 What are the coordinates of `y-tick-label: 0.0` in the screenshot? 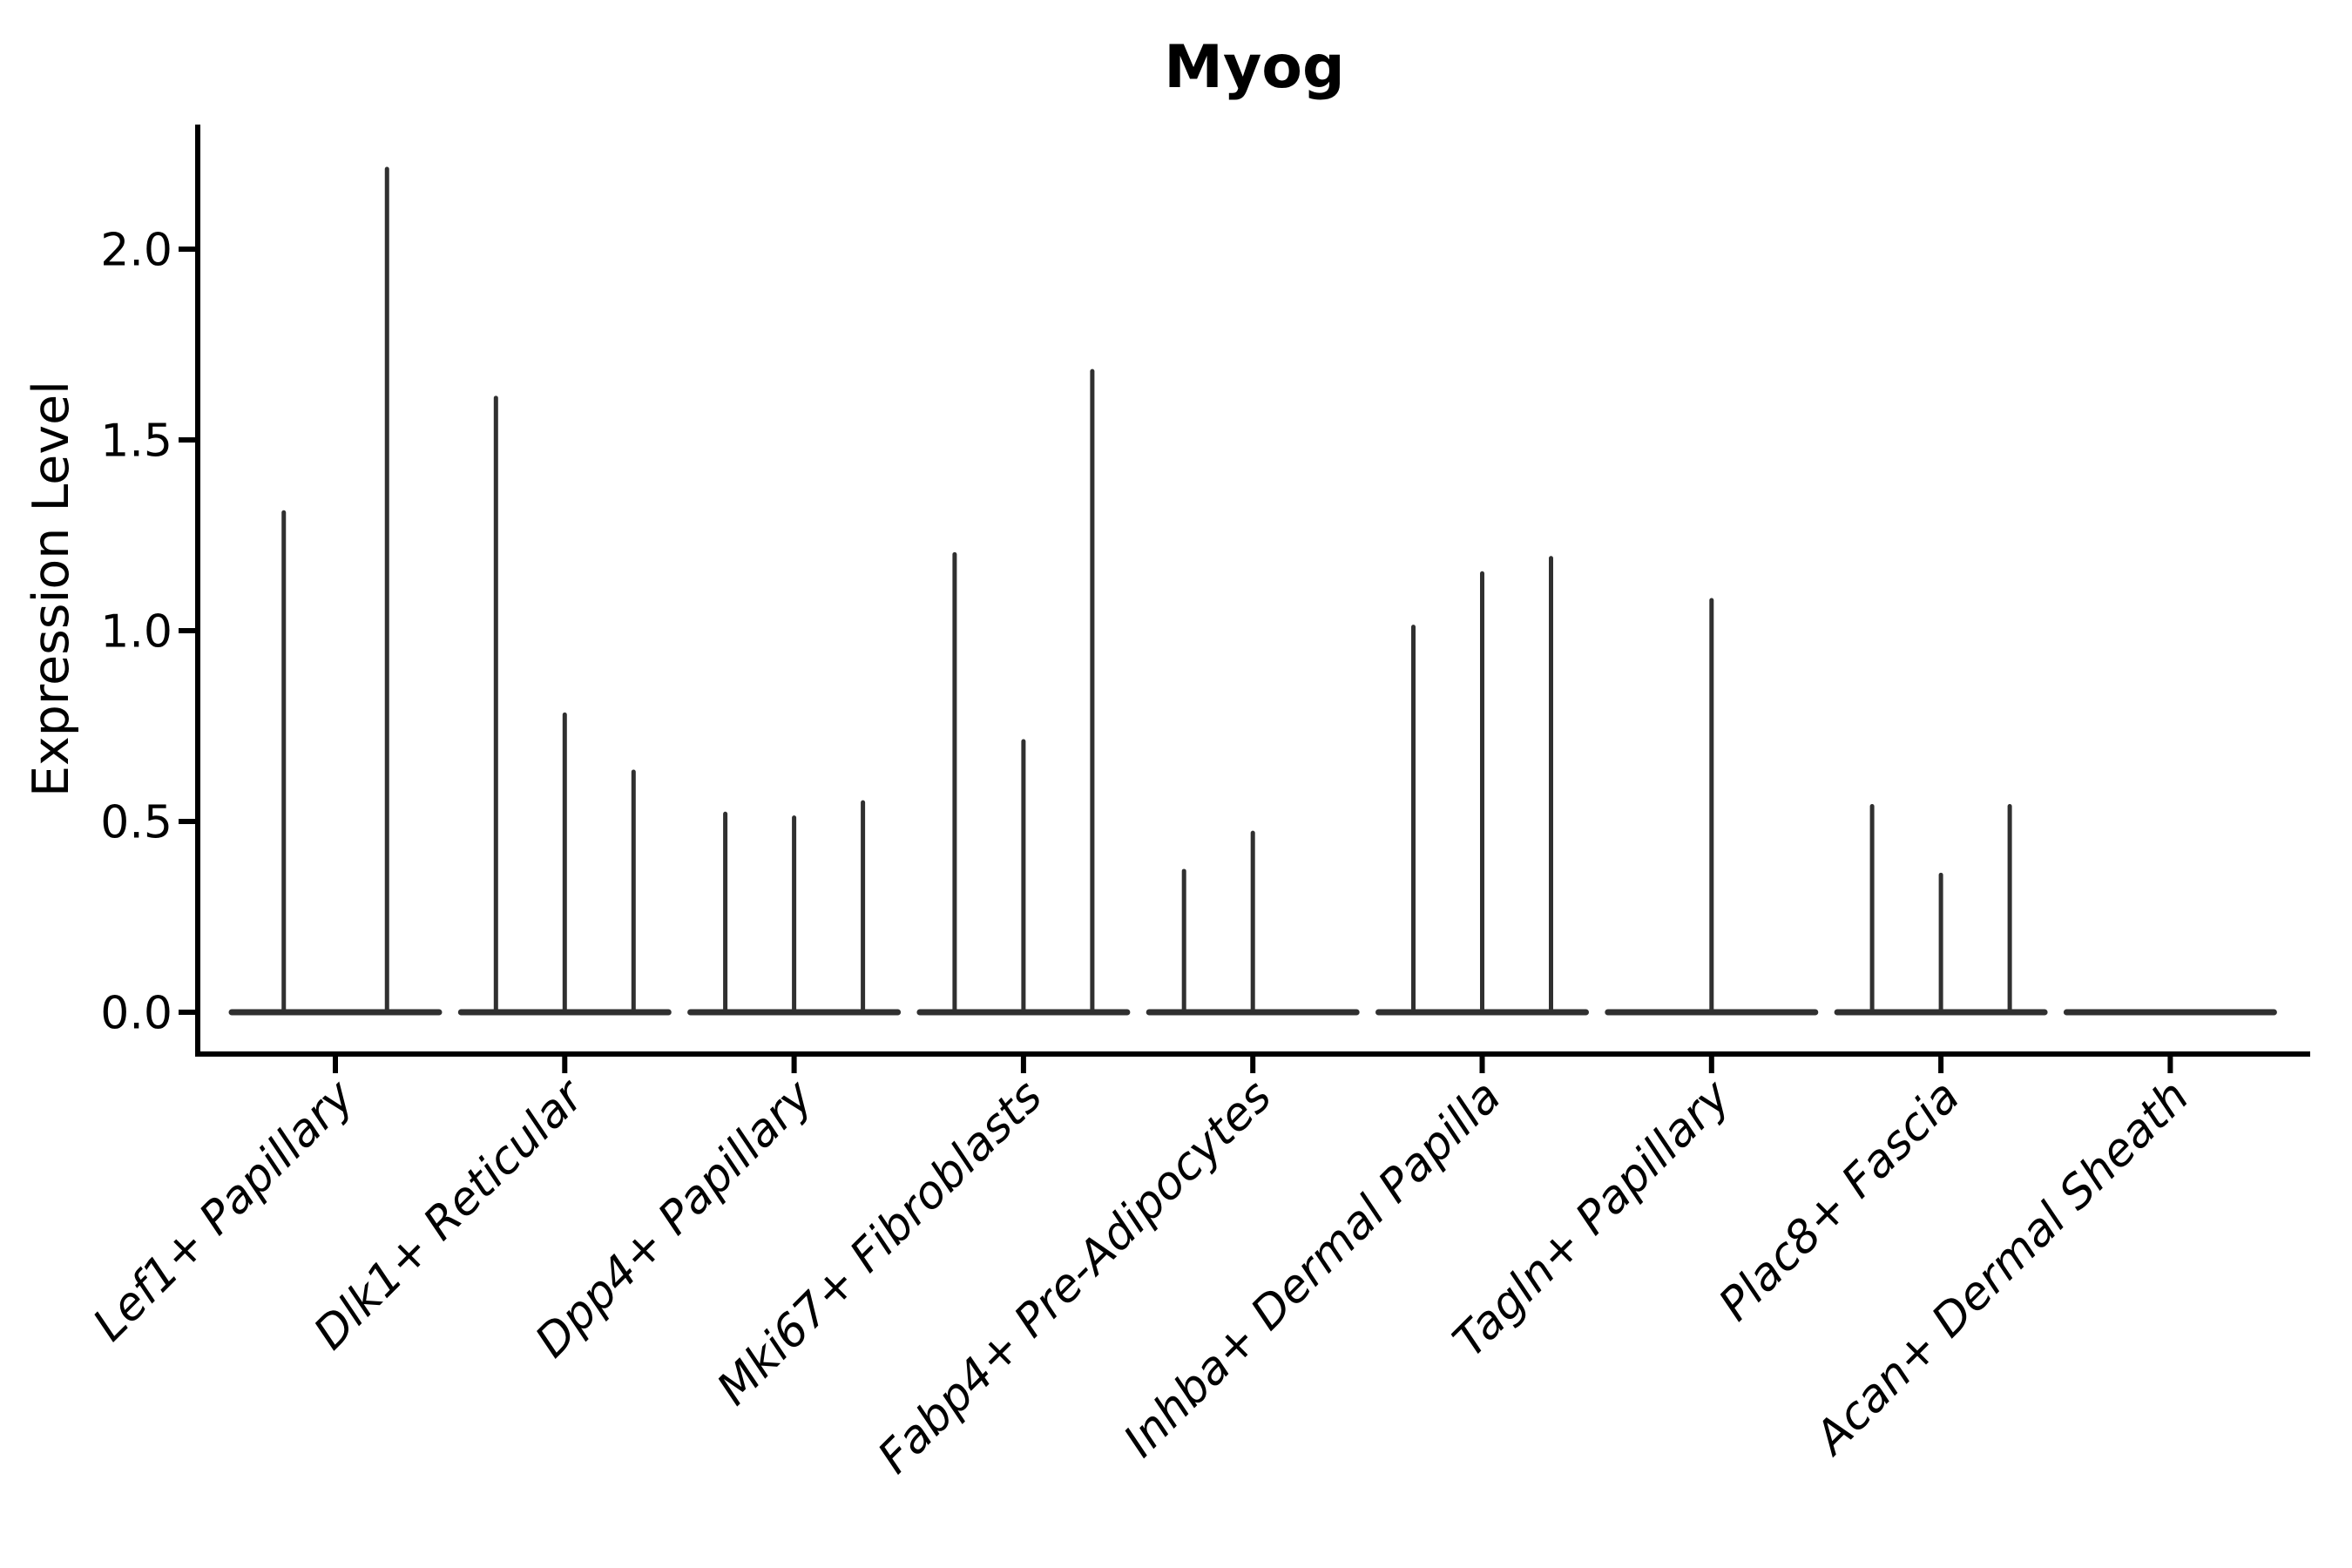 It's located at (136, 1014).